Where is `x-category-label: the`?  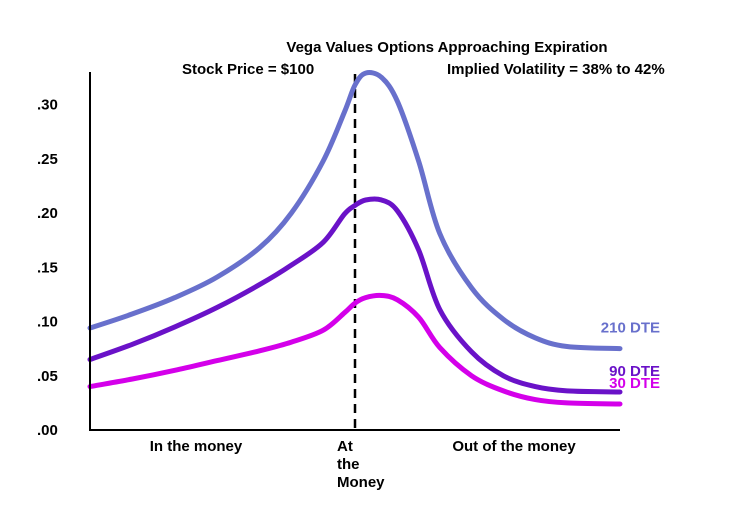 x-category-label: the is located at coordinates (348, 464).